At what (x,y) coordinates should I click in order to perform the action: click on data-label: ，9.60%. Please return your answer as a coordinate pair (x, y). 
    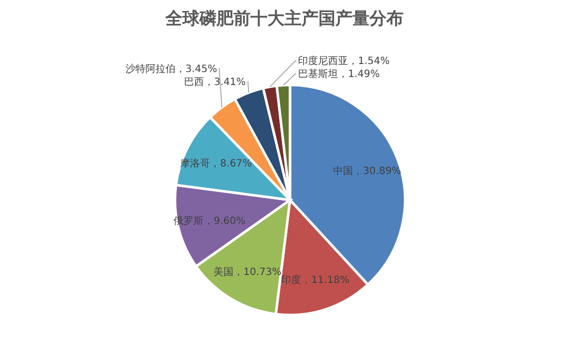
    Looking at the image, I should click on (225, 221).